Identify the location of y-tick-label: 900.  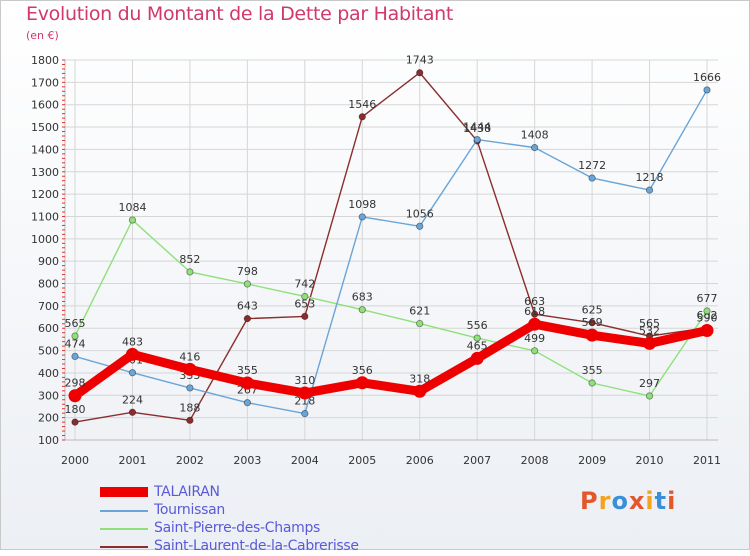
(48, 261).